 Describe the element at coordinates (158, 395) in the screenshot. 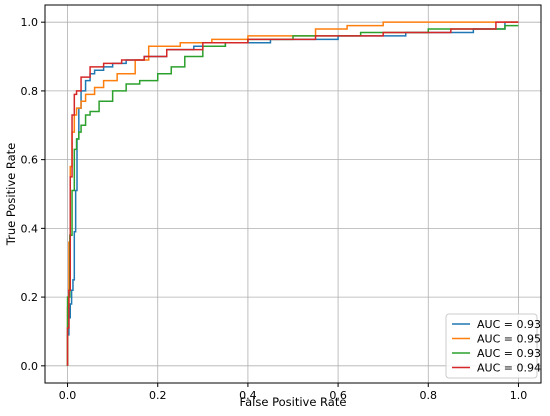

I see `x-tick-label: 0.2` at that location.